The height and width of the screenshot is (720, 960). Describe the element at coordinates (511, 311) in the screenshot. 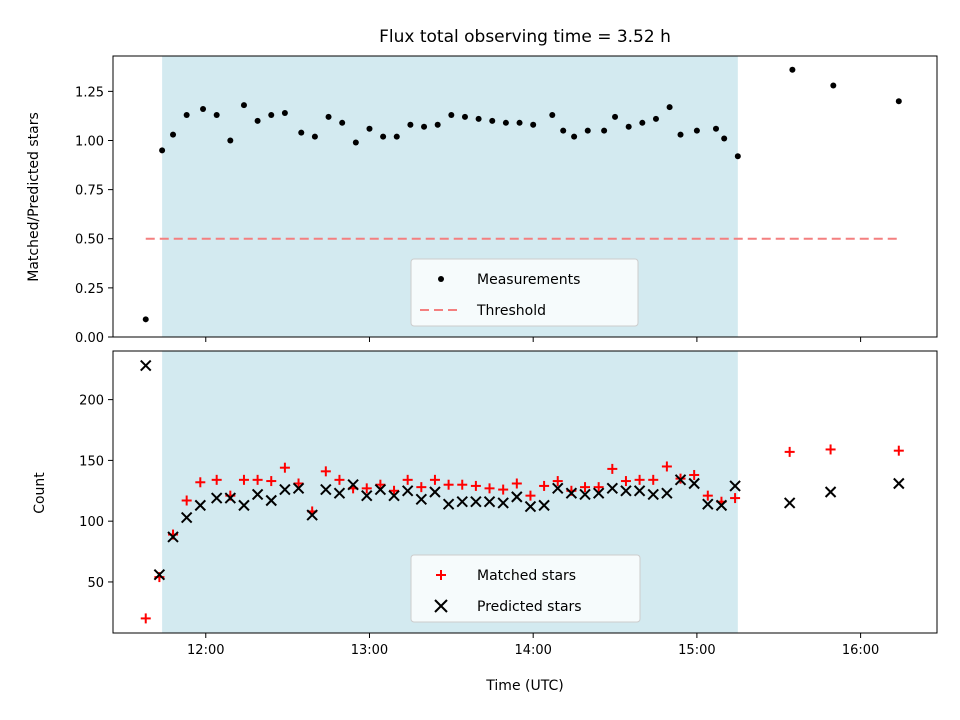

I see `legend-label: Threshold` at that location.